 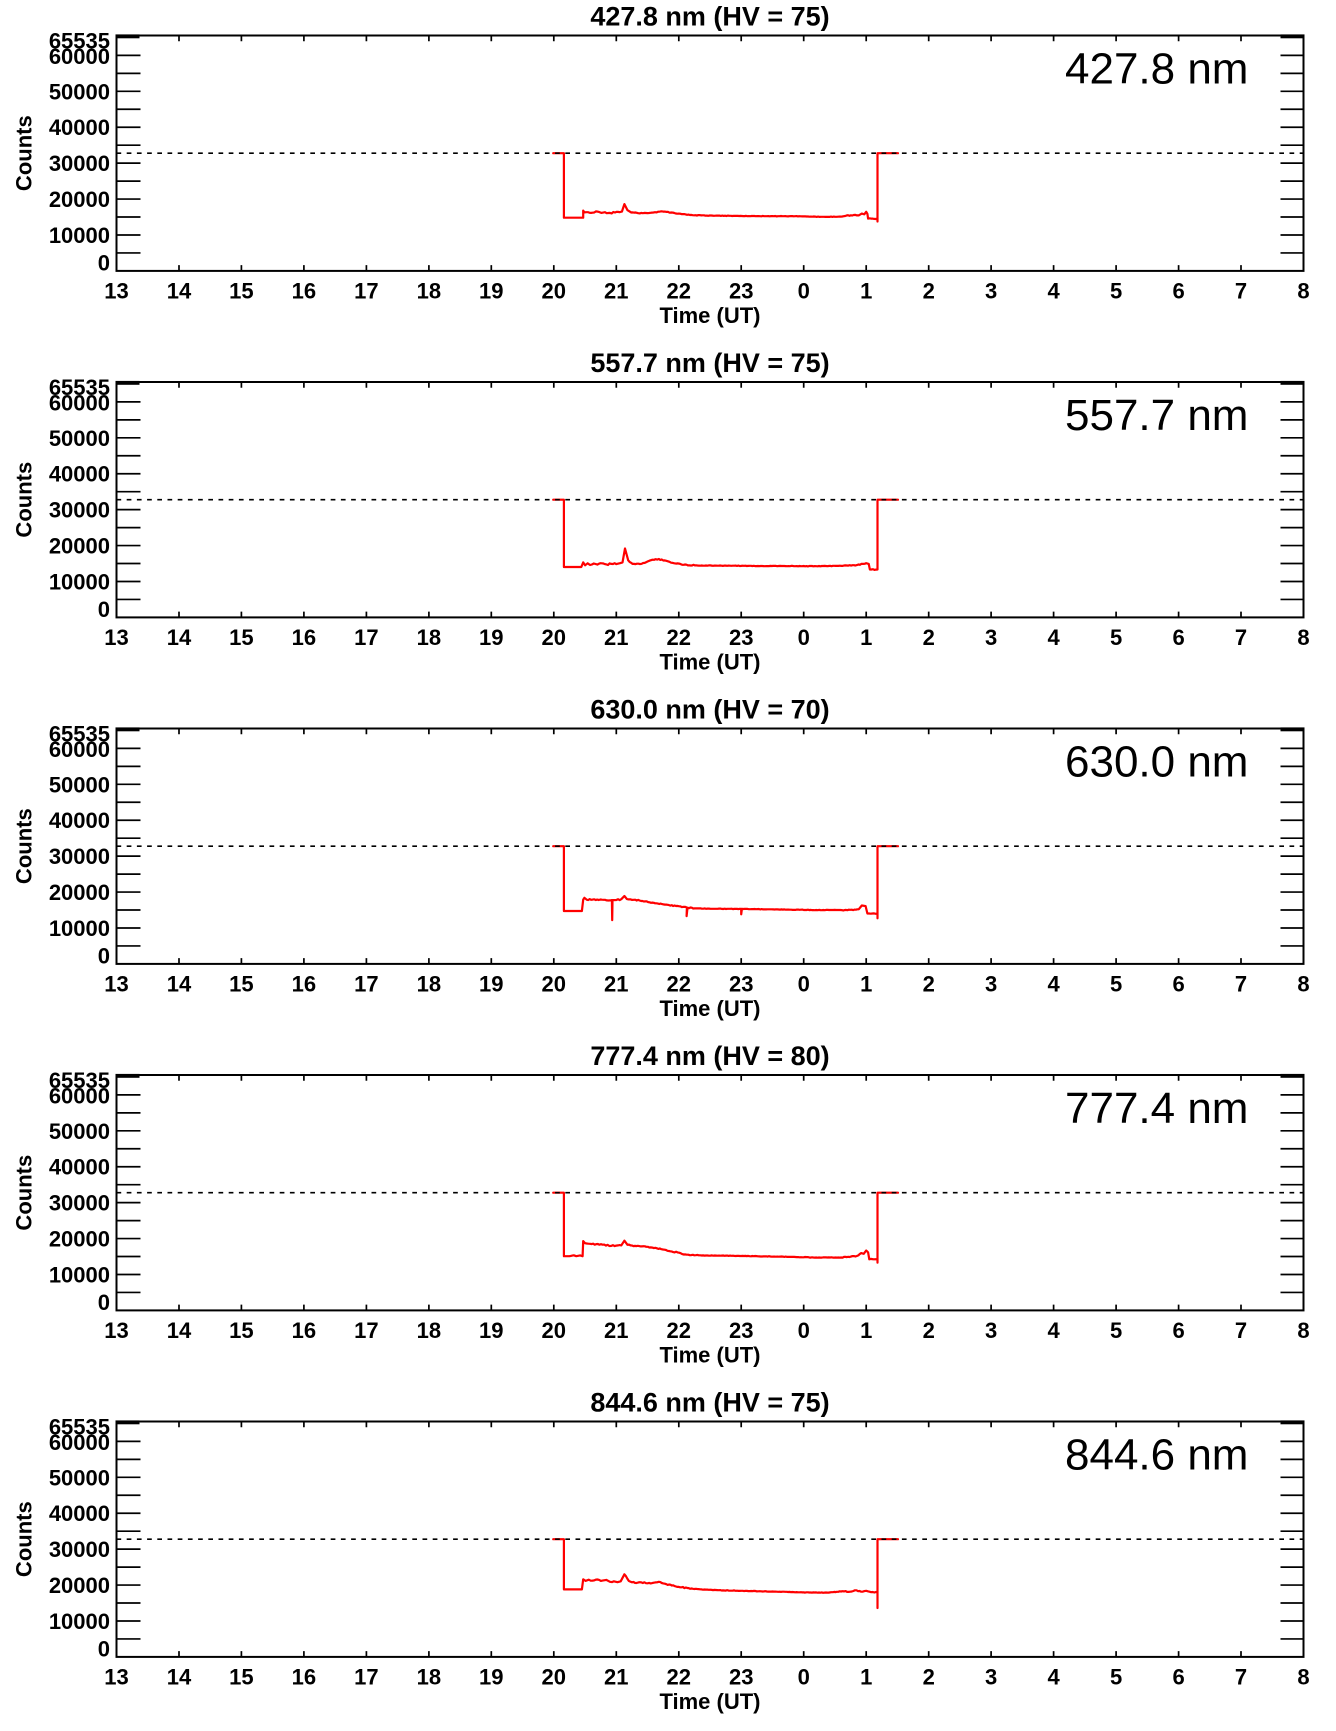 I want to click on svg-text: 630.0 nm (HV = 70), so click(x=709, y=709).